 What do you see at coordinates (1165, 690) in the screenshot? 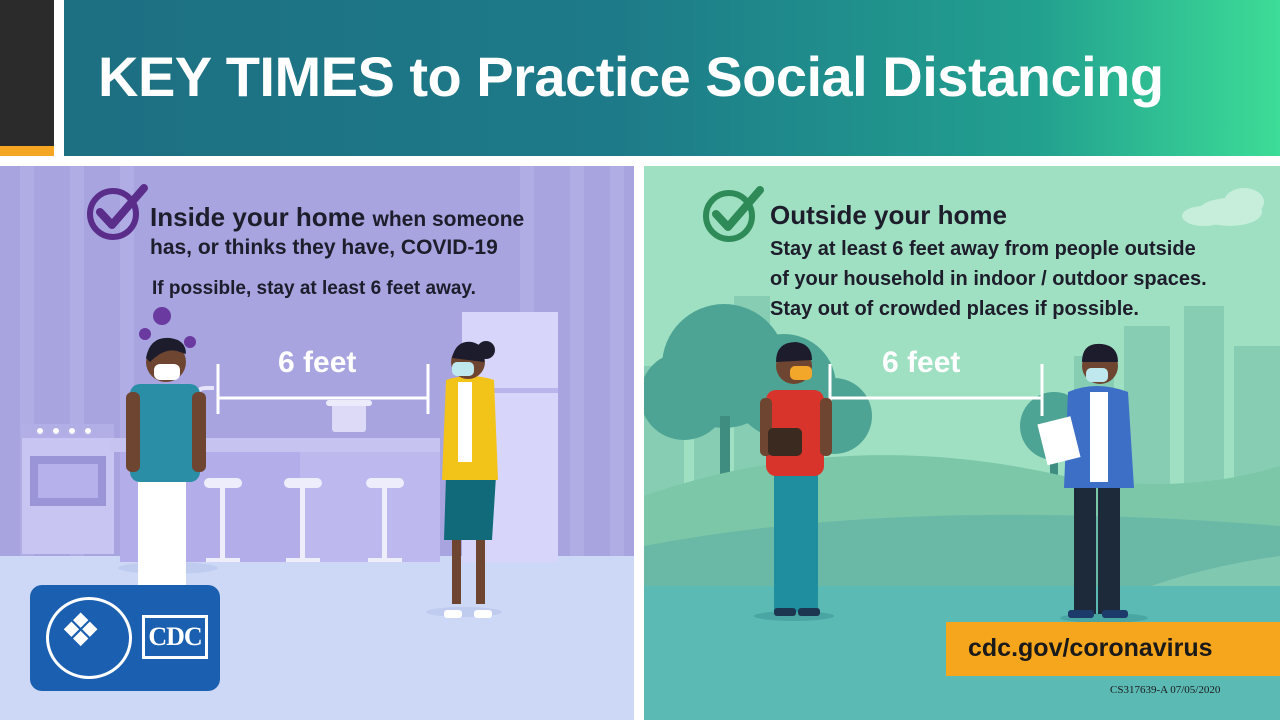
I see `document-code: CS317639-A 07/05/2020` at bounding box center [1165, 690].